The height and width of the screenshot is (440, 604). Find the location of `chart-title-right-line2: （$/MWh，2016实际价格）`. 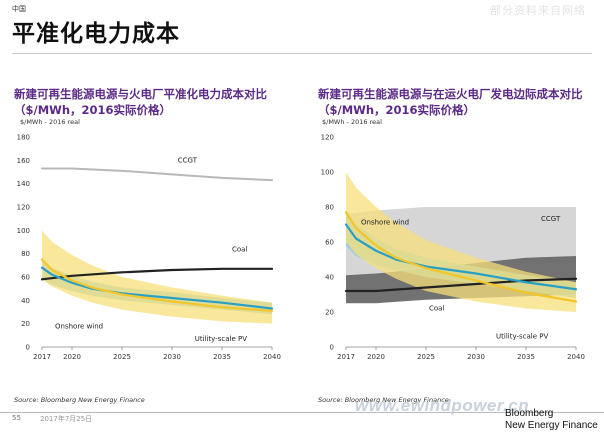

chart-title-right-line2: （$/MWh，2016实际价格） is located at coordinates (397, 110).